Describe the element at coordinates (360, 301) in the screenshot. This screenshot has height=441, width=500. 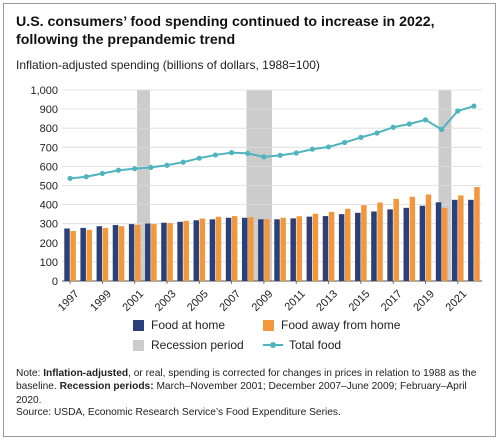
I see `x-tick-label: 2015` at that location.